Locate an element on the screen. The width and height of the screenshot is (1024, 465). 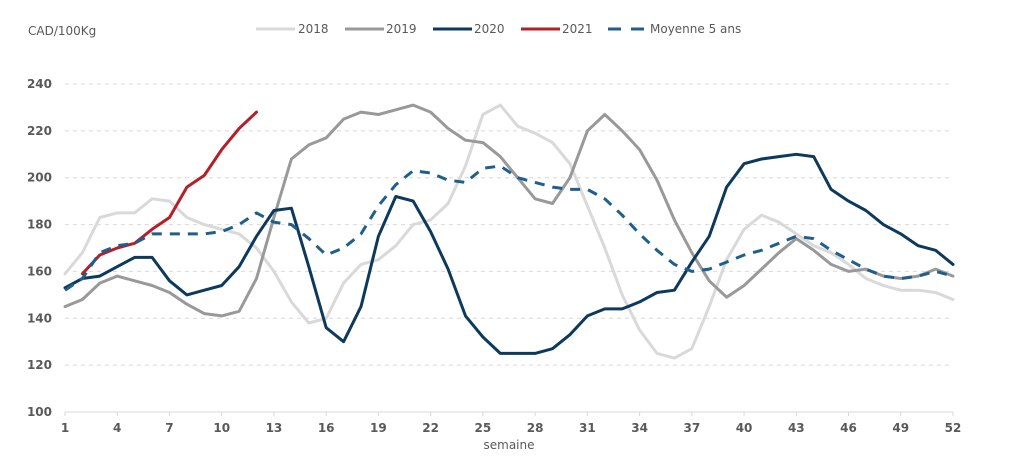
legend-item-2021: 2021 is located at coordinates (557, 29).